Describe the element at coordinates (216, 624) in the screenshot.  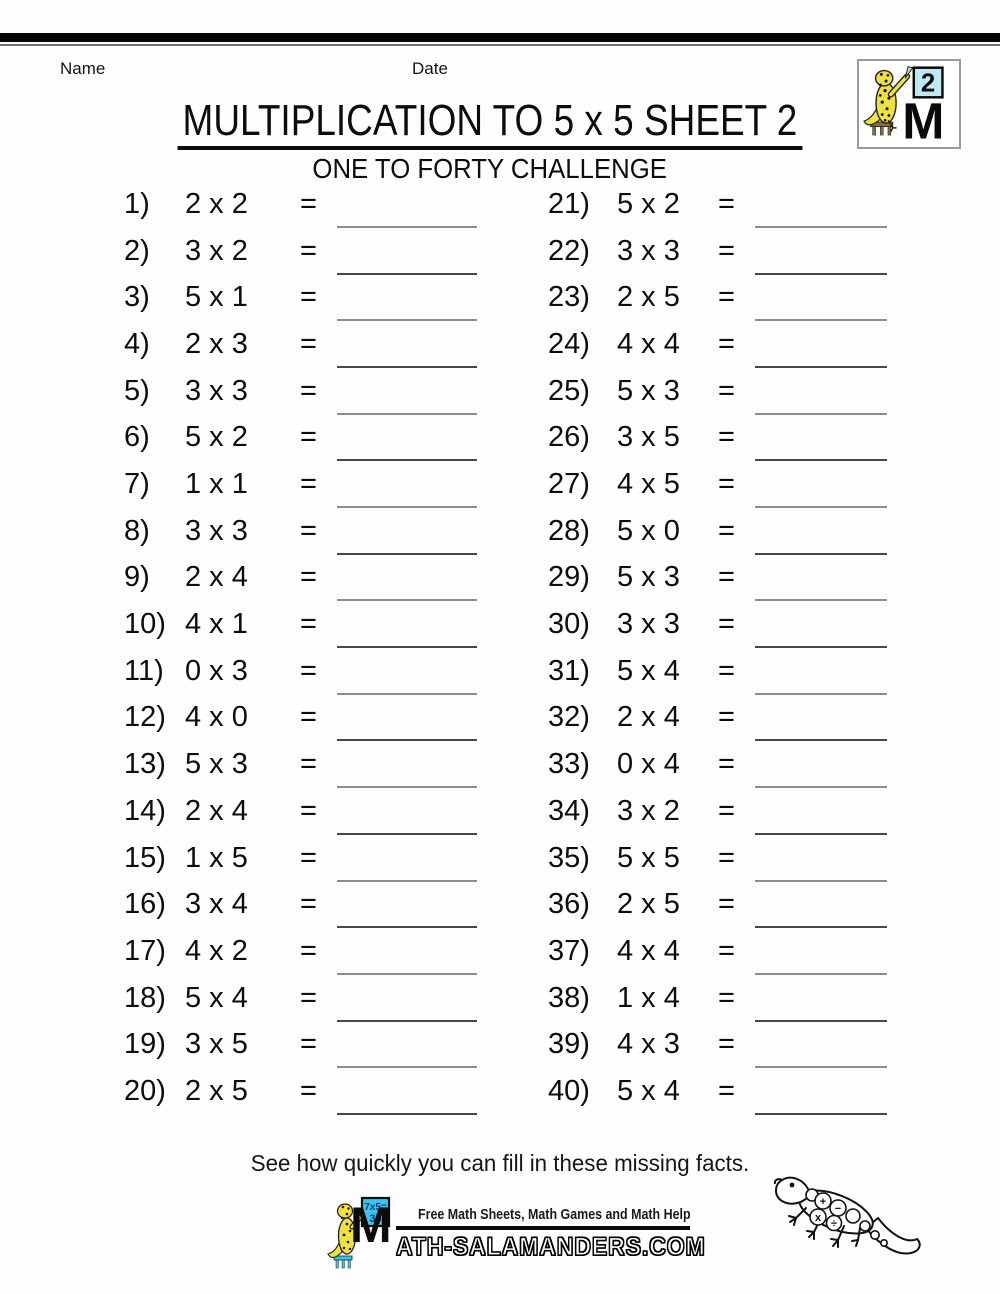
I see `problem-expression: 4 x 1` at that location.